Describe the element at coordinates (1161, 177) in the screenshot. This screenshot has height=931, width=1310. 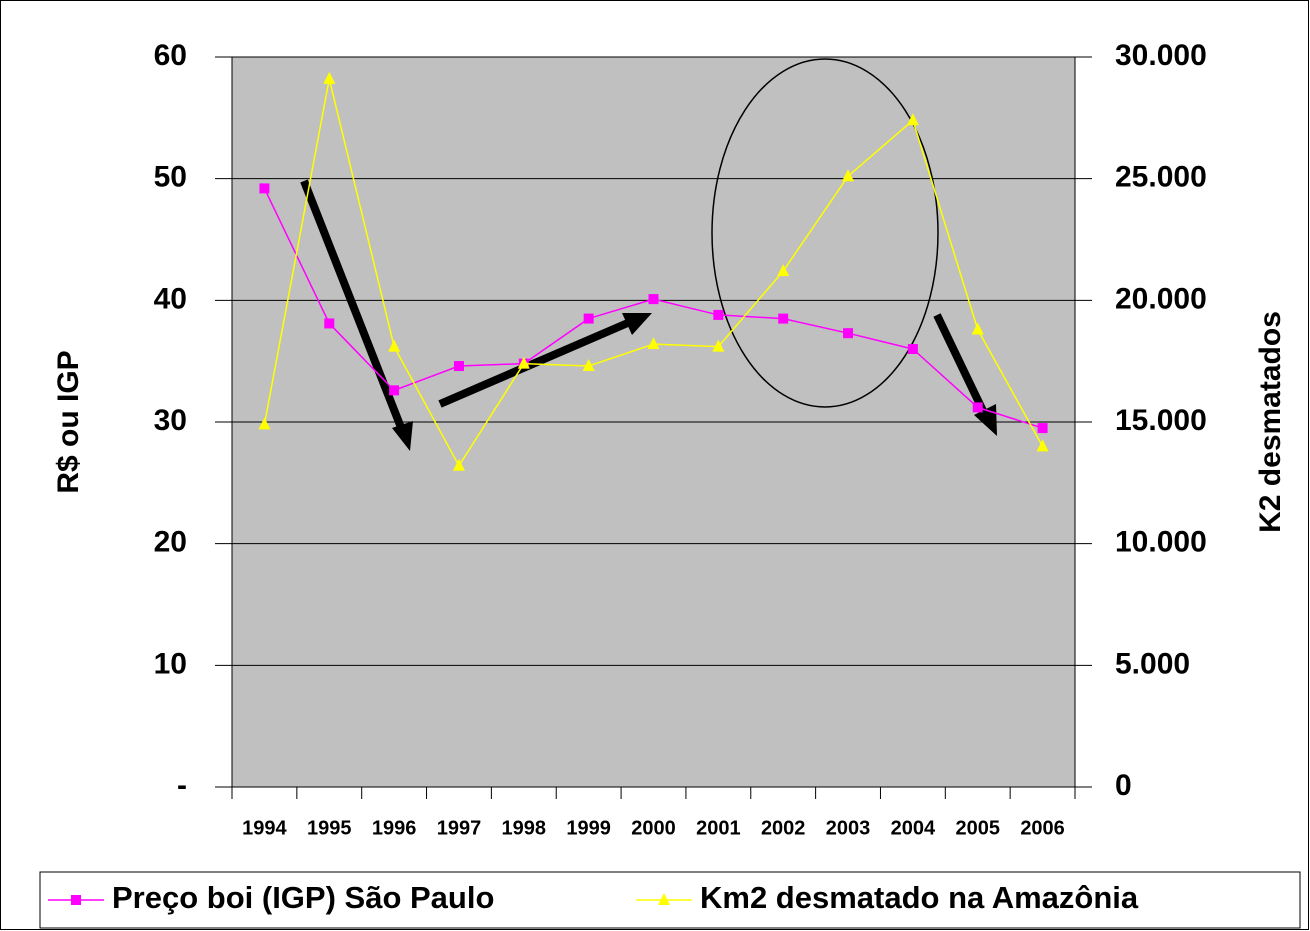
I see `y2-tick-label: 25.000` at that location.